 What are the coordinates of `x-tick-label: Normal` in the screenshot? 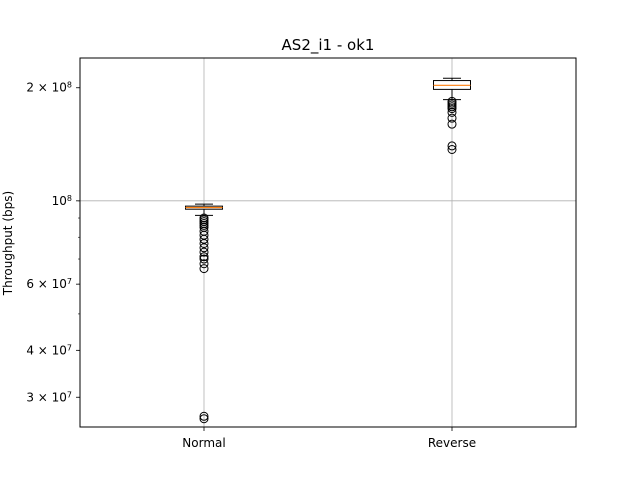 It's located at (203, 443).